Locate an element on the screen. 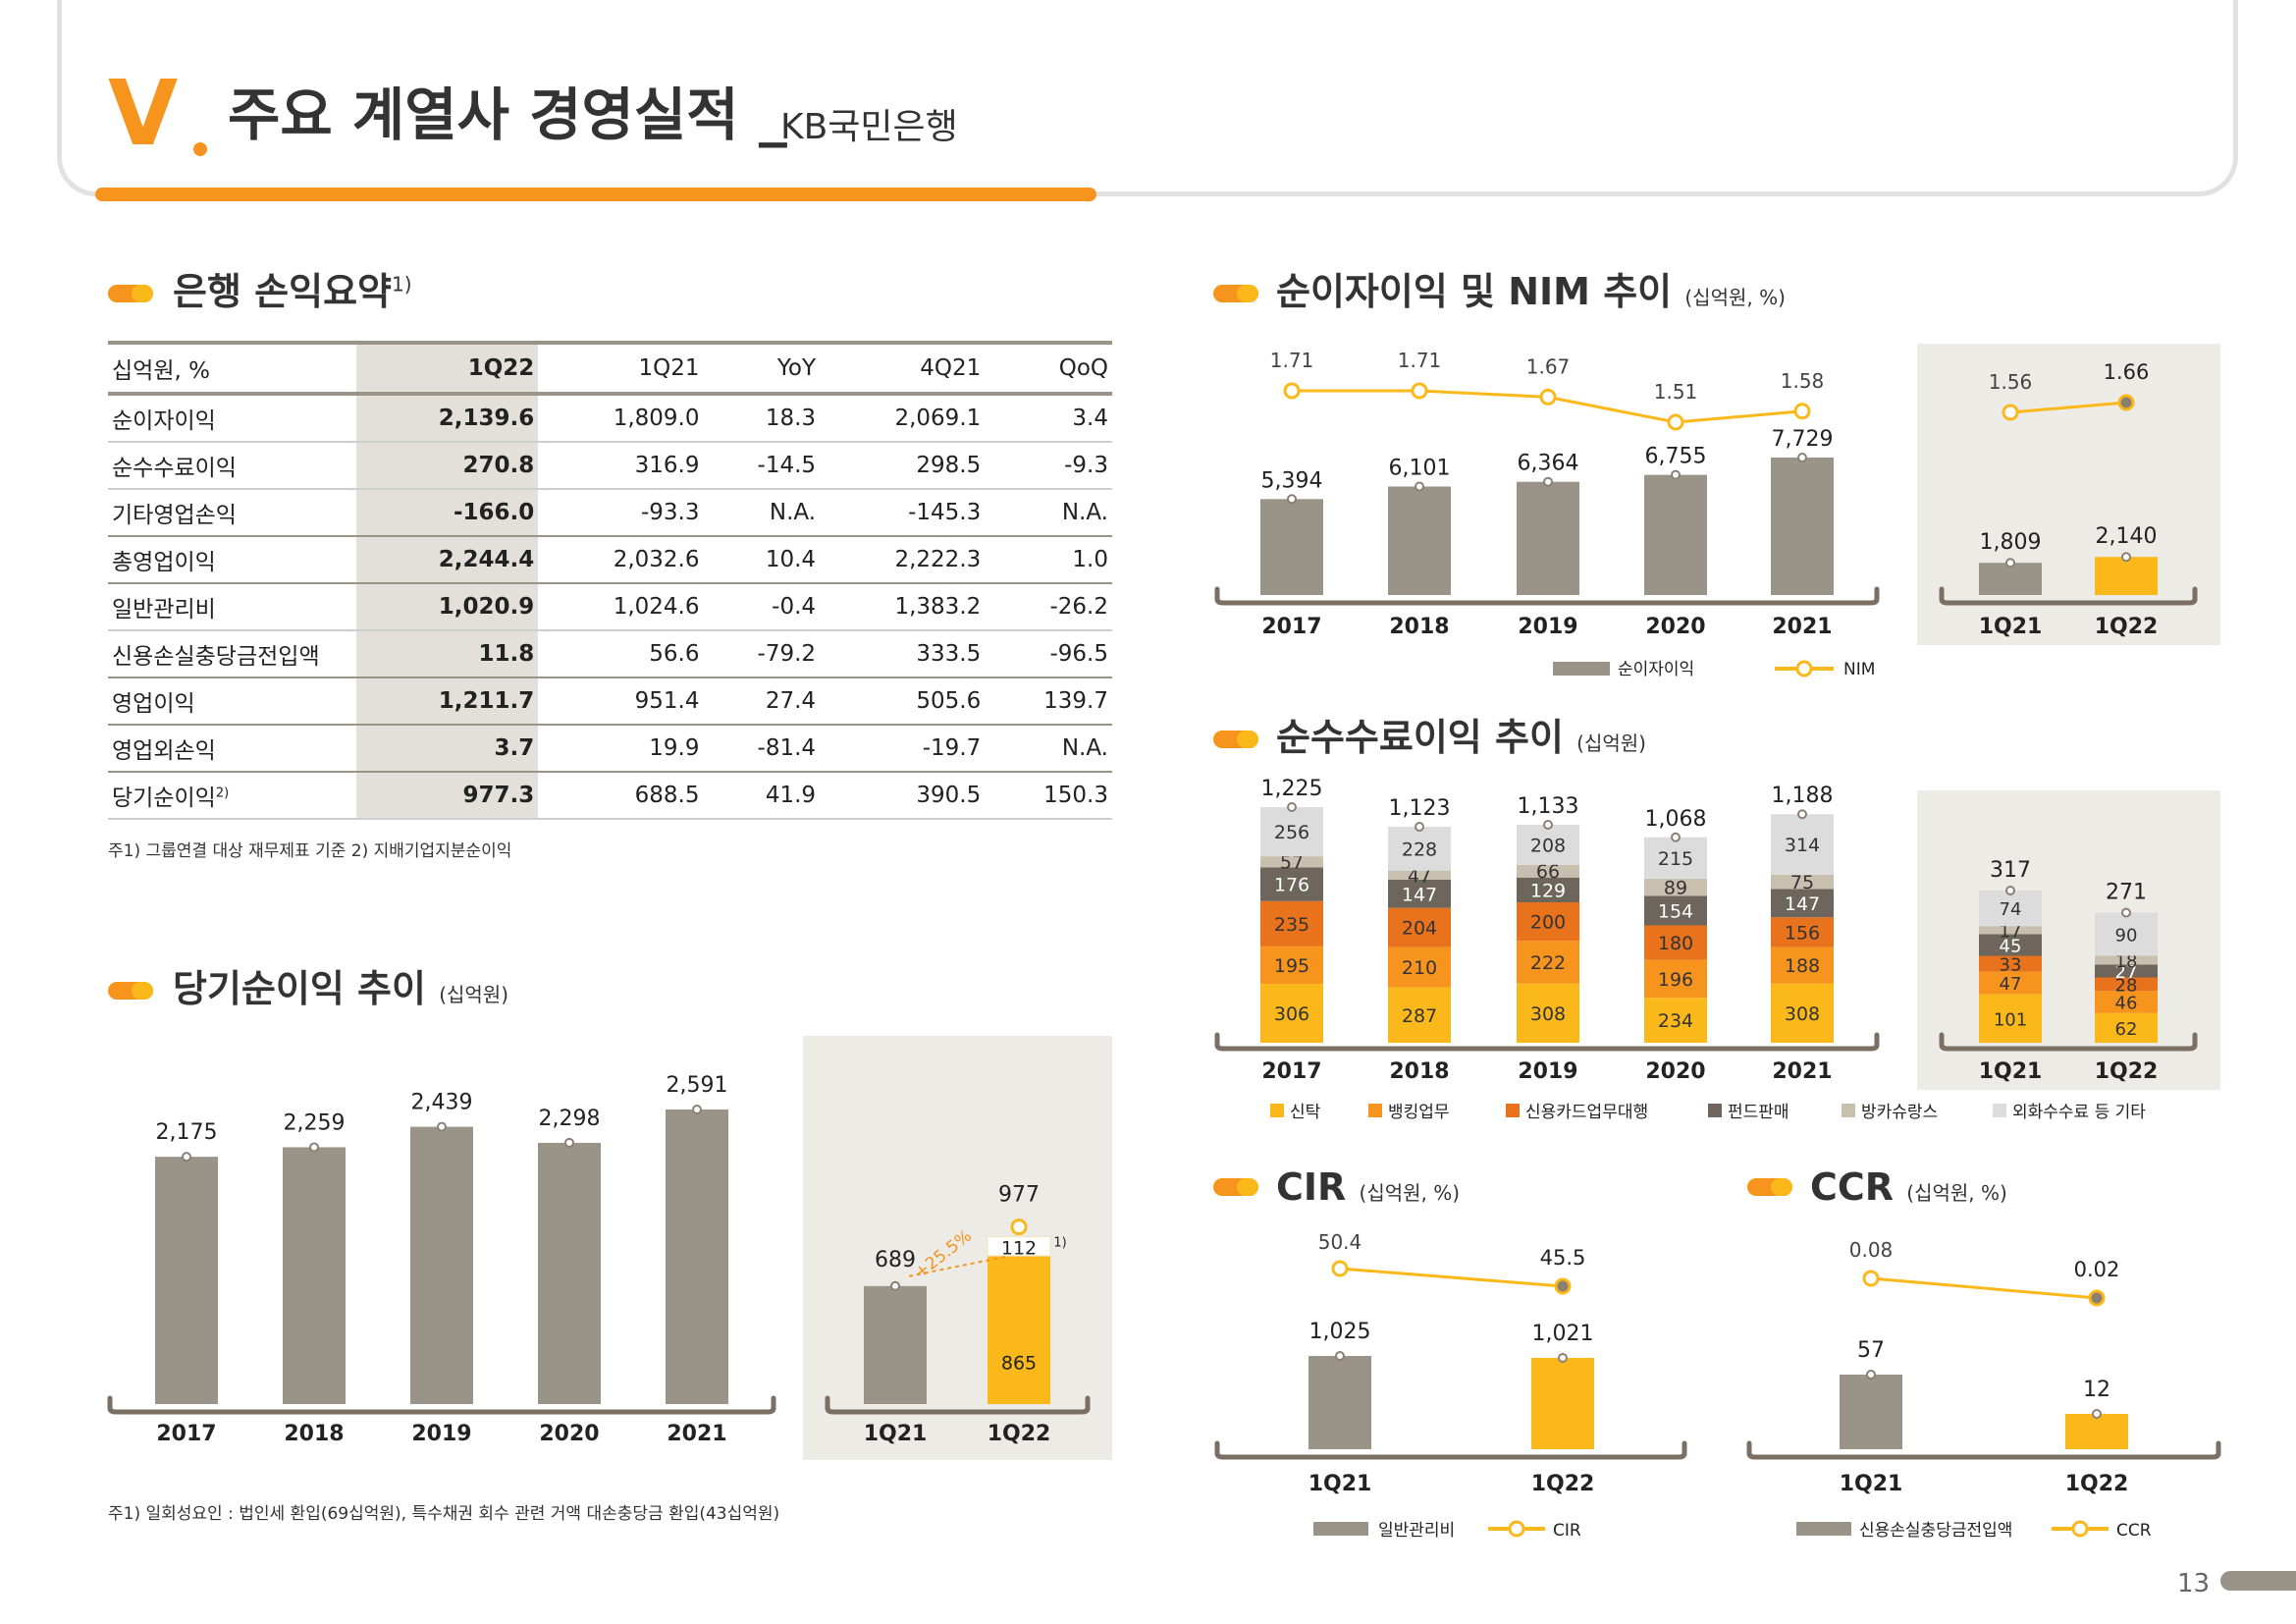 The image size is (2296, 1624). fee-legend-label: 외화수수료 등 기타 is located at coordinates (2079, 1112).